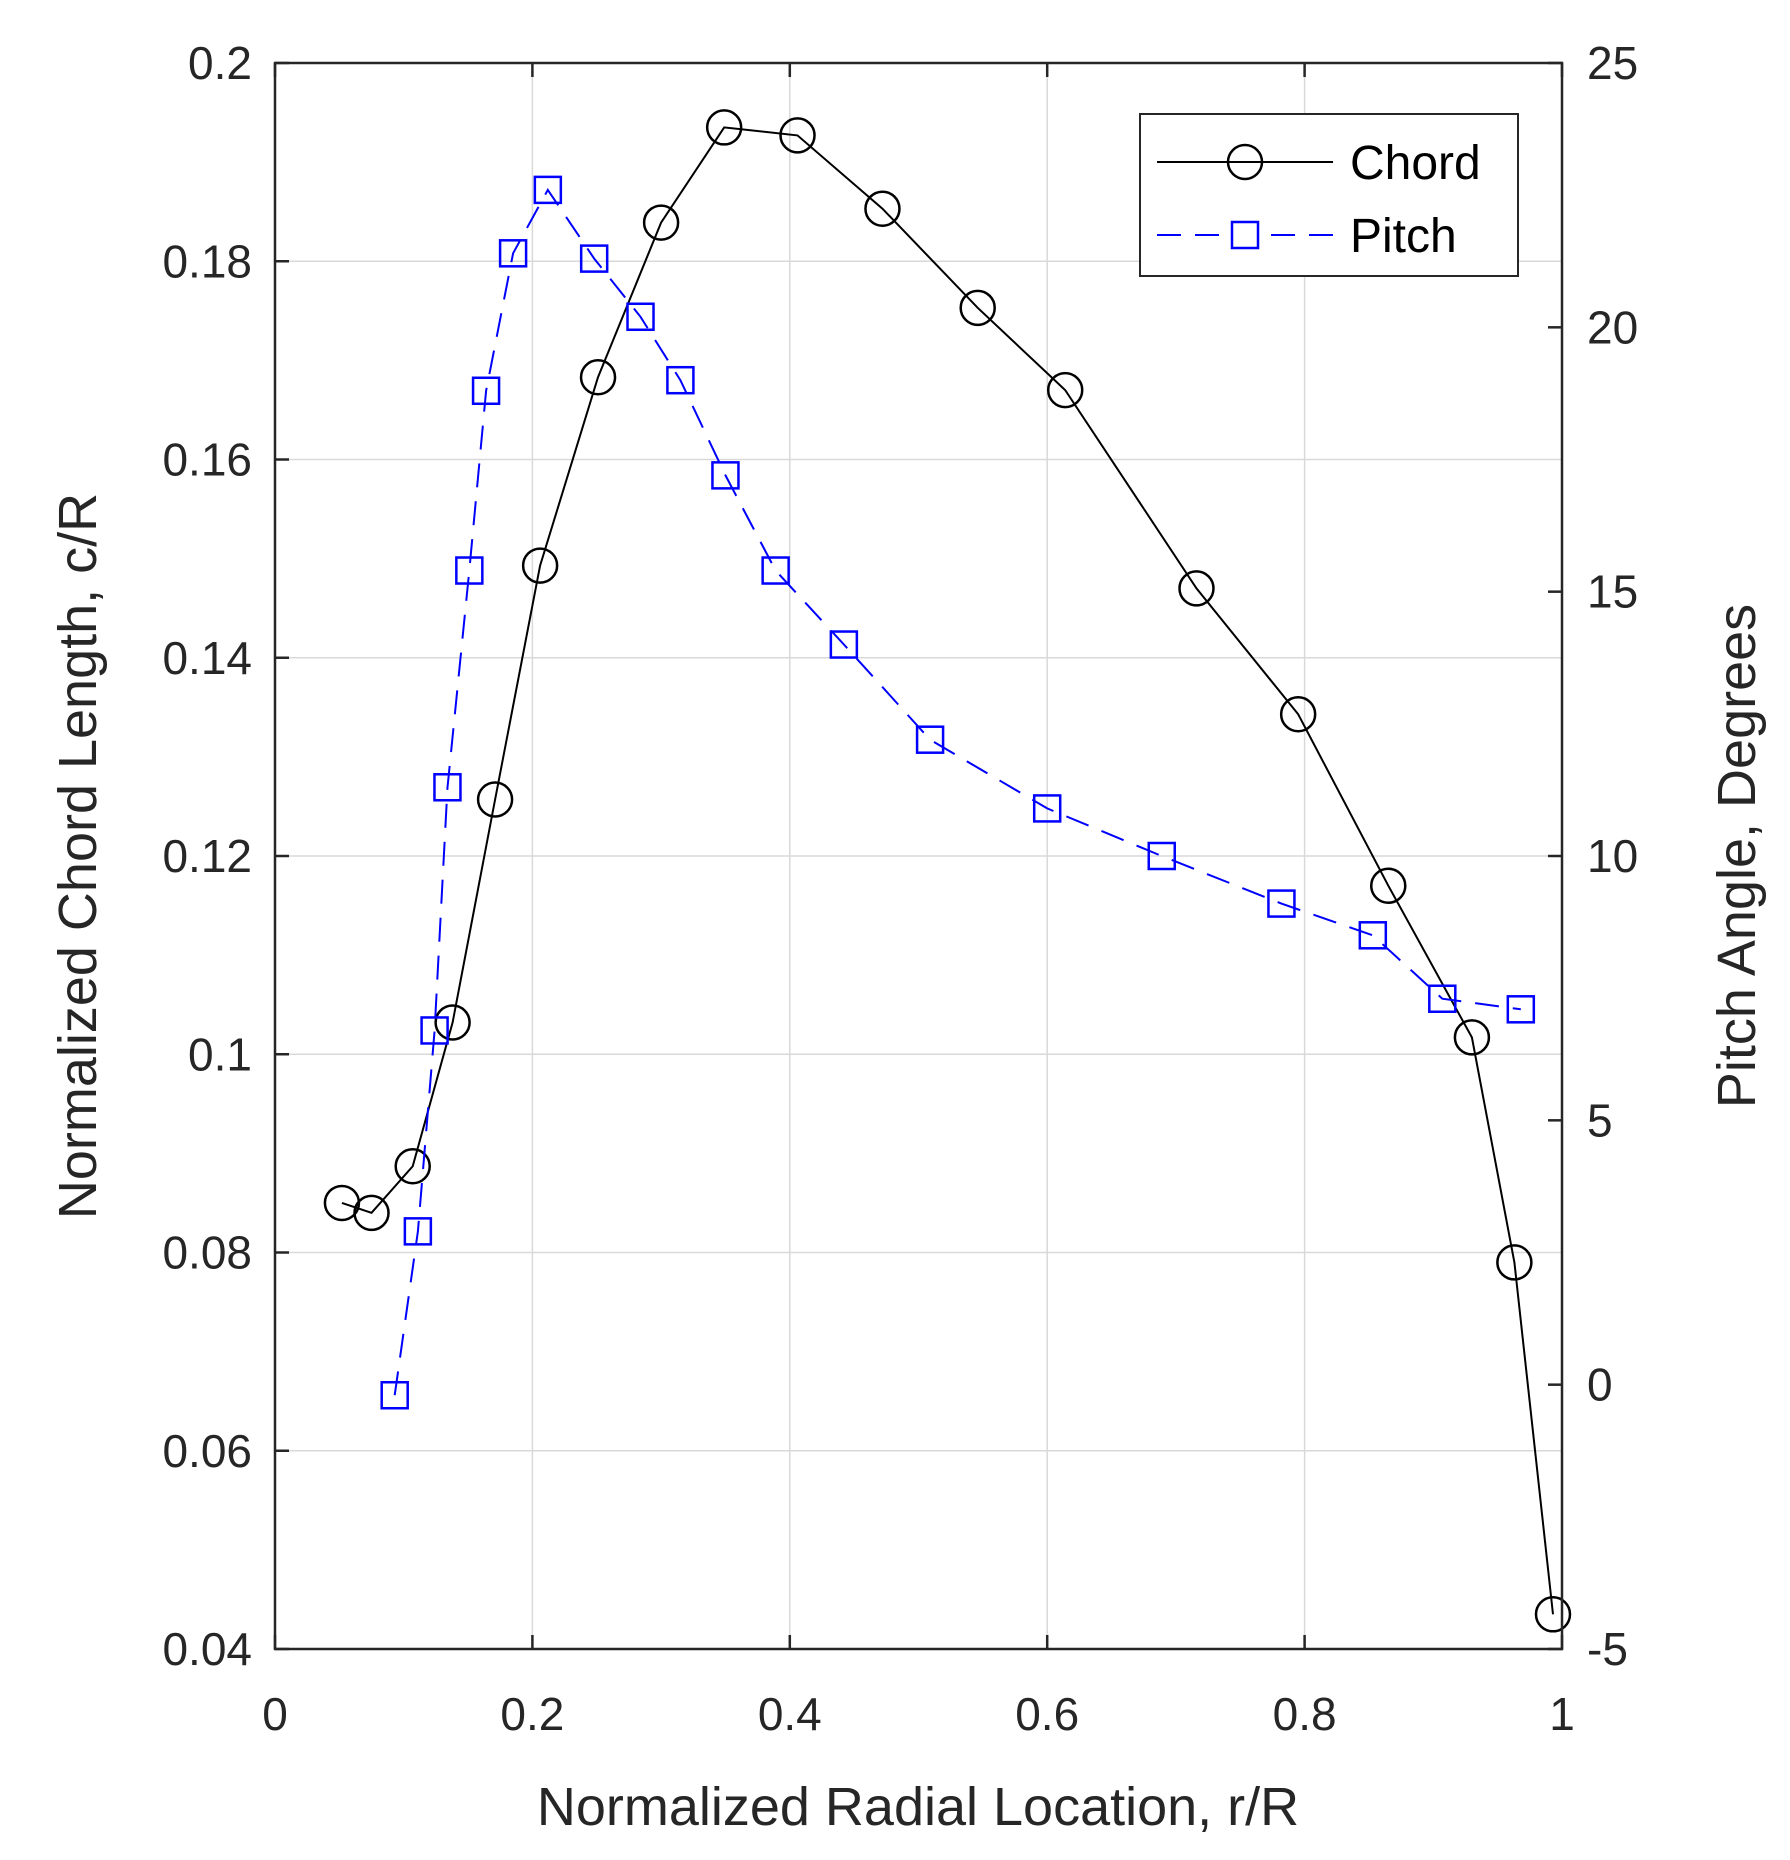 This screenshot has width=1790, height=1860. Describe the element at coordinates (1047, 1714) in the screenshot. I see `x-tick-label: 0.6` at that location.